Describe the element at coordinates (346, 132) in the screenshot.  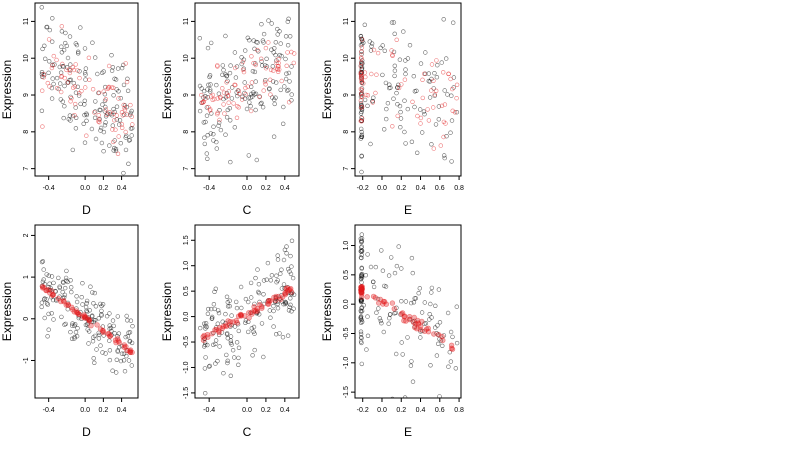
I see `y-tick-label: 8` at that location.